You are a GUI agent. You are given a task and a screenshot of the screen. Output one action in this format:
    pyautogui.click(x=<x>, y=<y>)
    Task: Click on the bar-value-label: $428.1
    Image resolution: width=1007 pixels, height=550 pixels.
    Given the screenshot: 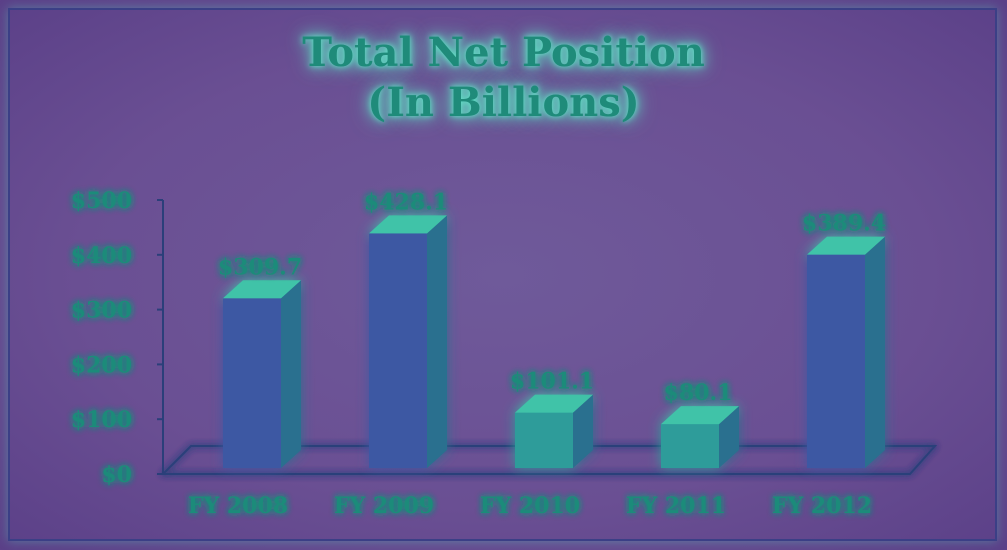 What is the action you would take?
    pyautogui.click(x=406, y=202)
    